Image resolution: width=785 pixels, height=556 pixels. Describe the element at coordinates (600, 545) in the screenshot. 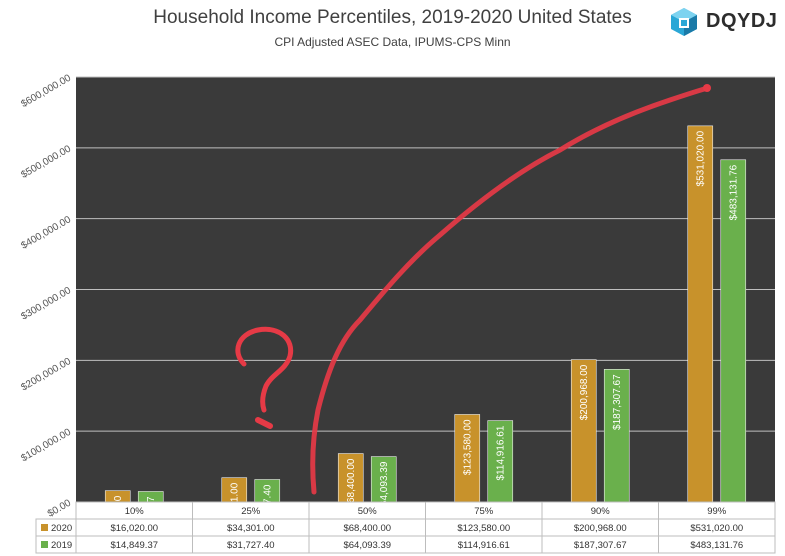

I see `table-value: $187,307.67` at that location.